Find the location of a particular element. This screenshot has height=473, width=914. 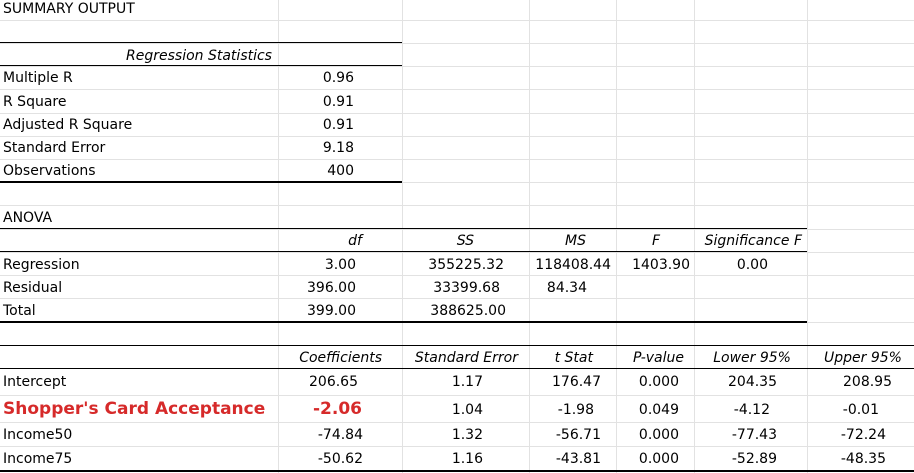

regstats-label: R Square is located at coordinates (35, 102).